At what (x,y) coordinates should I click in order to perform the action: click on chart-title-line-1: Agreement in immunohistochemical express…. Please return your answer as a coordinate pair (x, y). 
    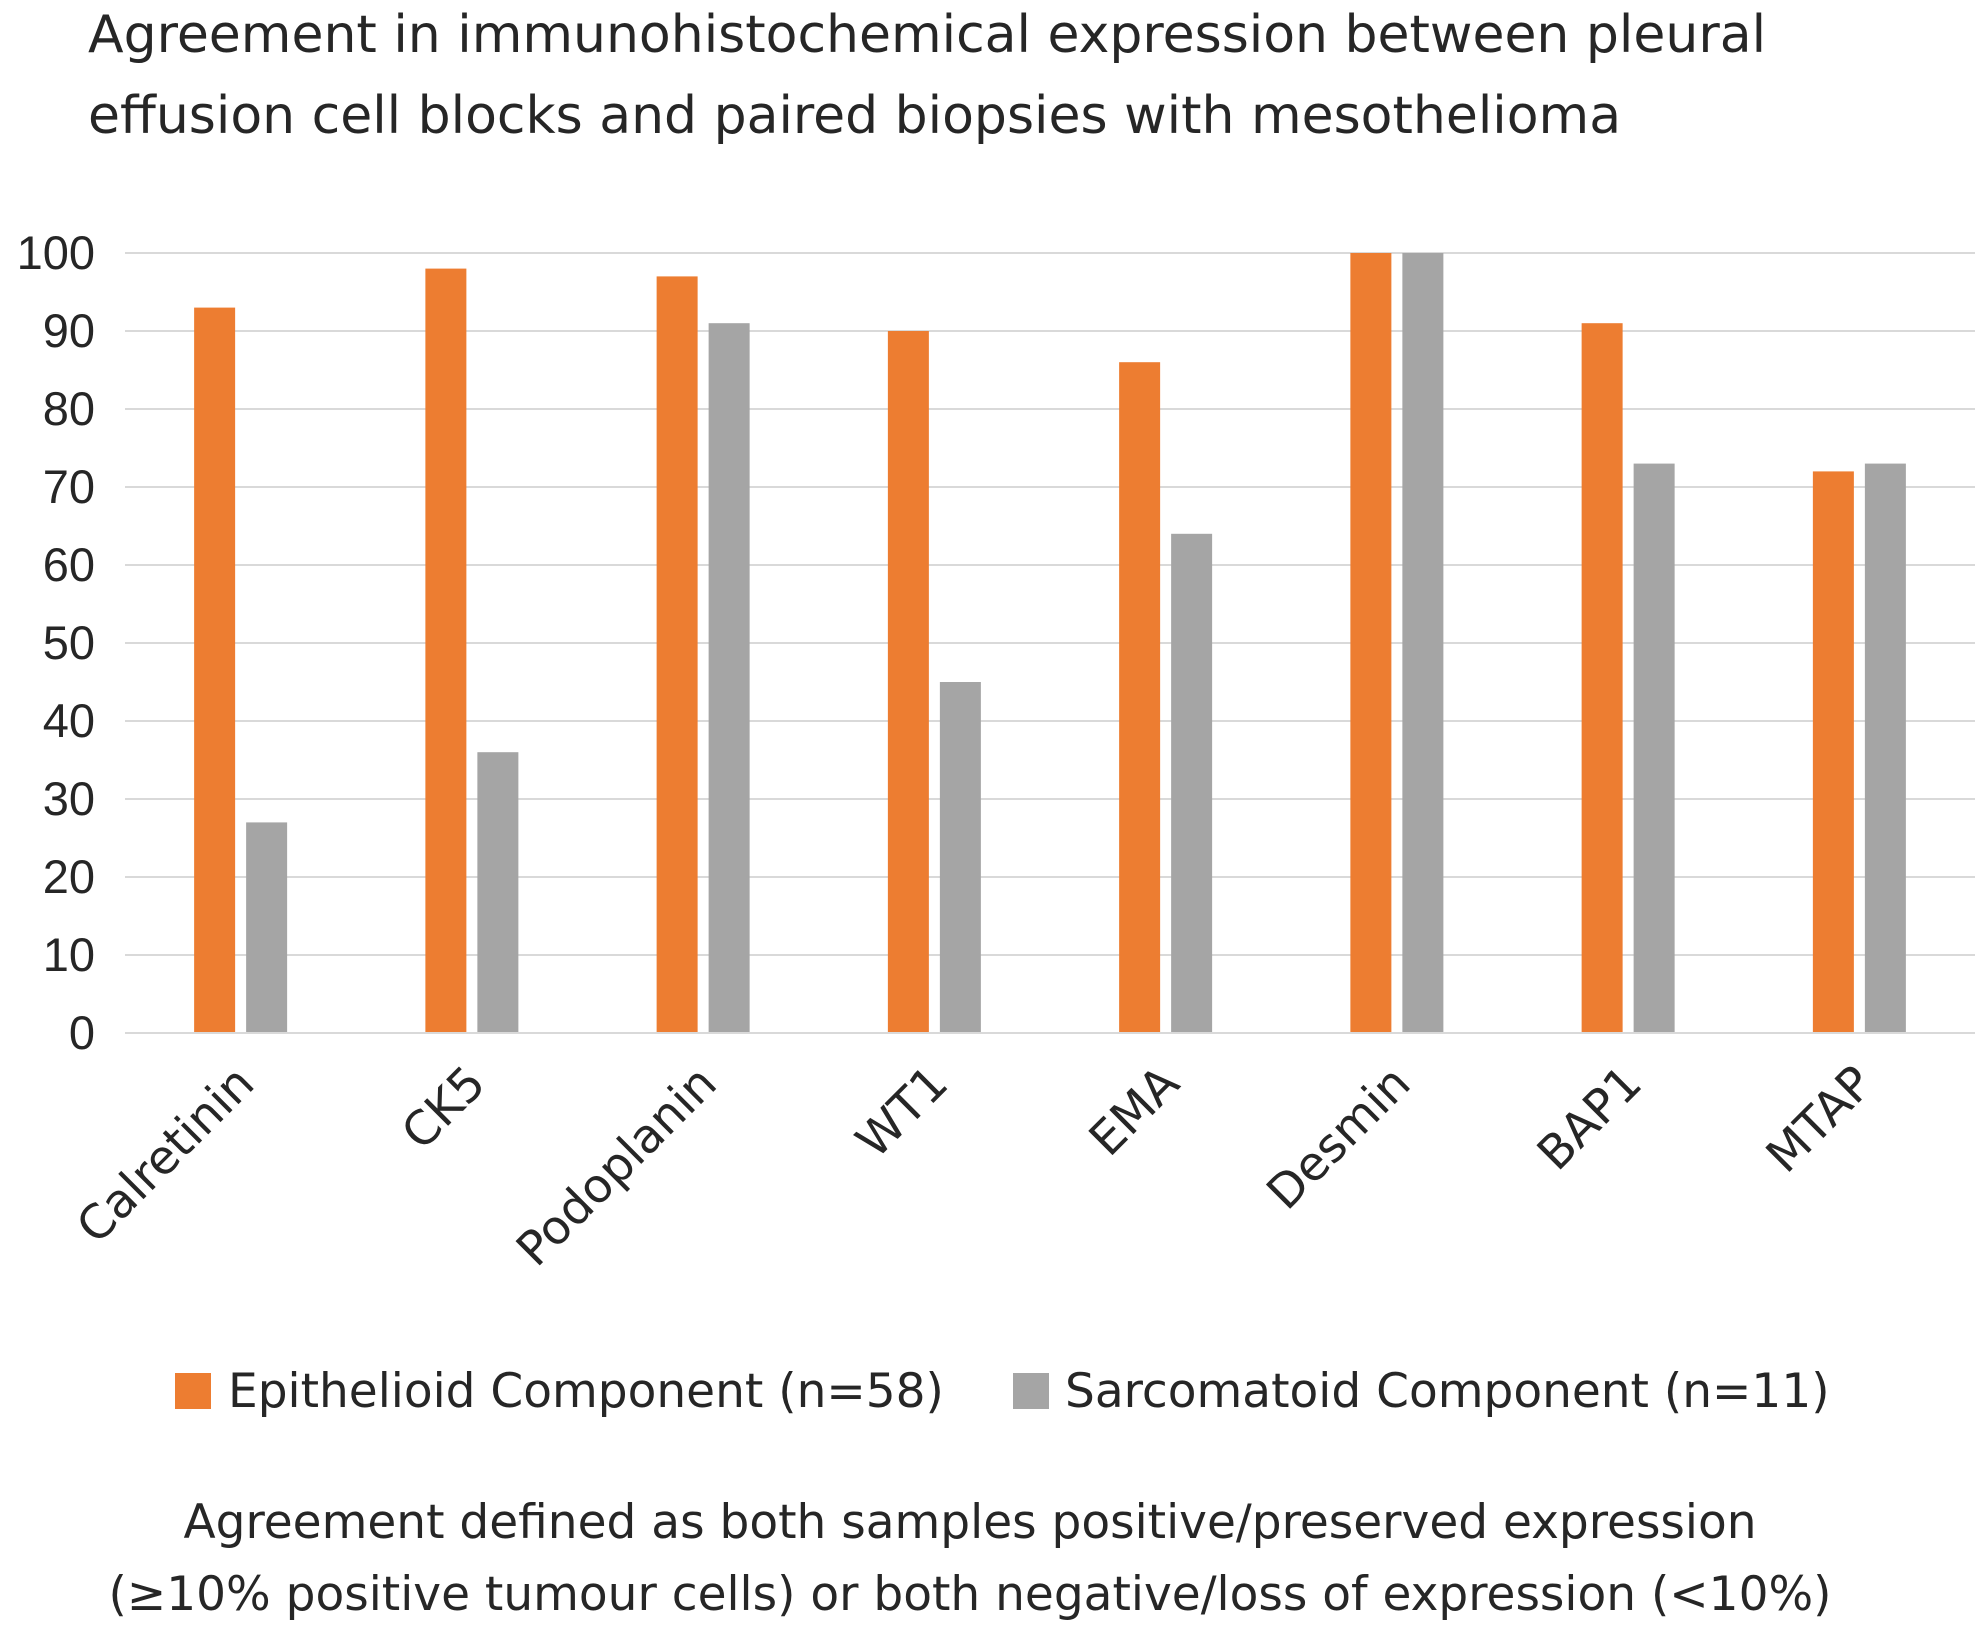
    Looking at the image, I should click on (927, 35).